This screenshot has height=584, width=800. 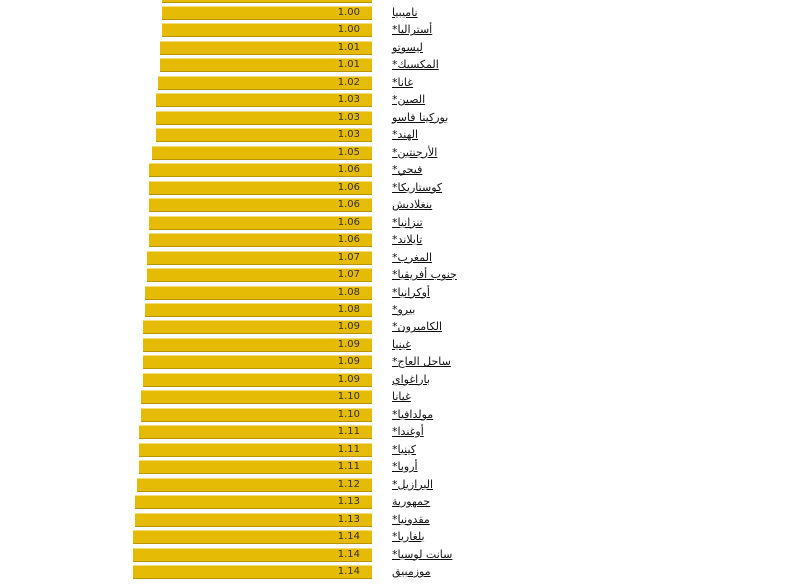 I want to click on country-link: جمهورية, so click(x=411, y=502).